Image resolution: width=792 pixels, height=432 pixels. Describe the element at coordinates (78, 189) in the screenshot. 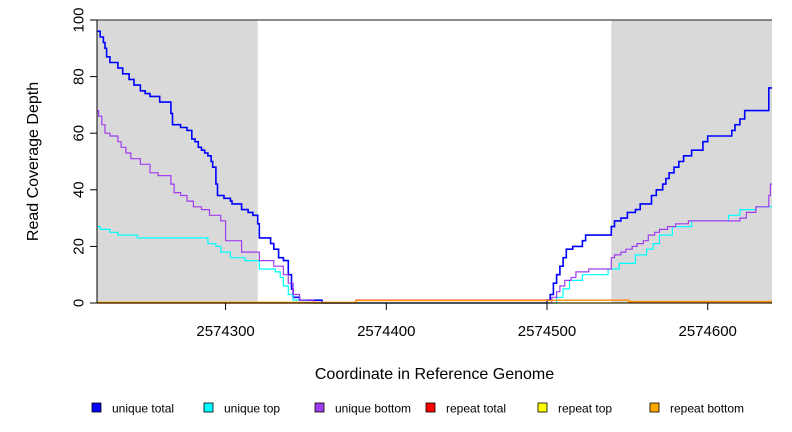

I see `y-tick-label-40: 40` at that location.